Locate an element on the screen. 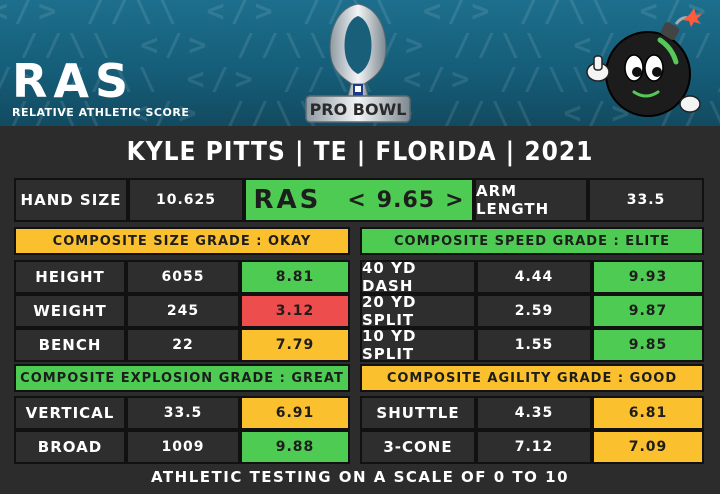 This screenshot has width=720, height=494. agility-row-score: 7.09 is located at coordinates (648, 447).